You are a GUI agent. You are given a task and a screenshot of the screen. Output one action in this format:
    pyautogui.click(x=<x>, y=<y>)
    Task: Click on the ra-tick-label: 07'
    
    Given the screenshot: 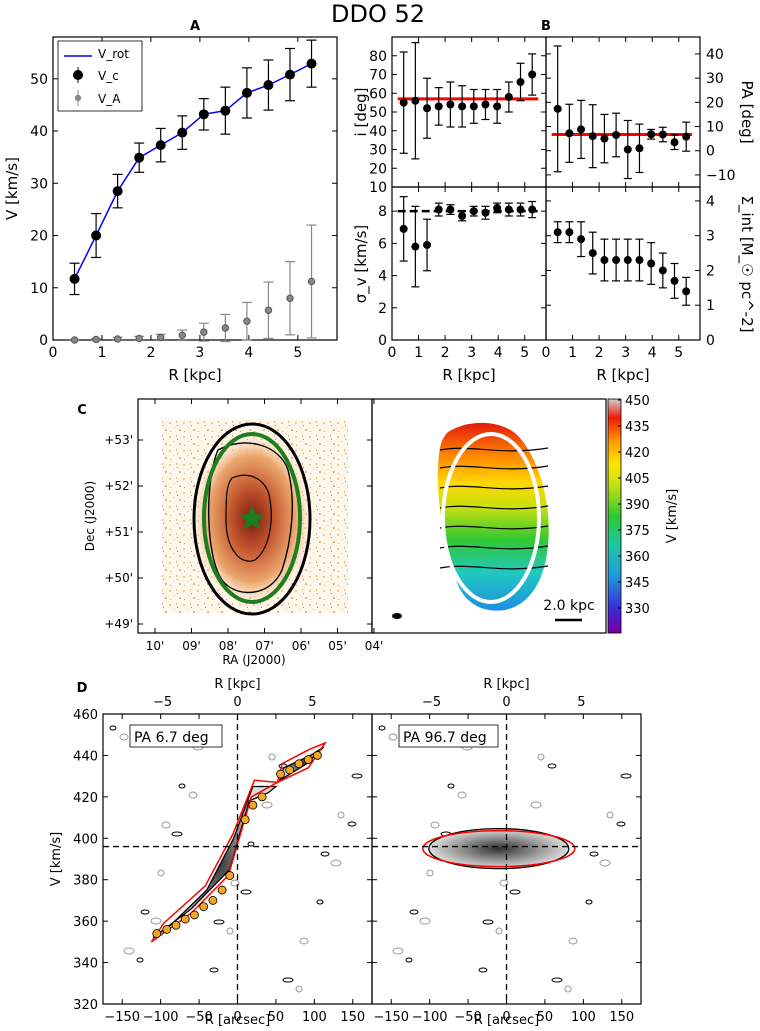 What is the action you would take?
    pyautogui.click(x=264, y=646)
    